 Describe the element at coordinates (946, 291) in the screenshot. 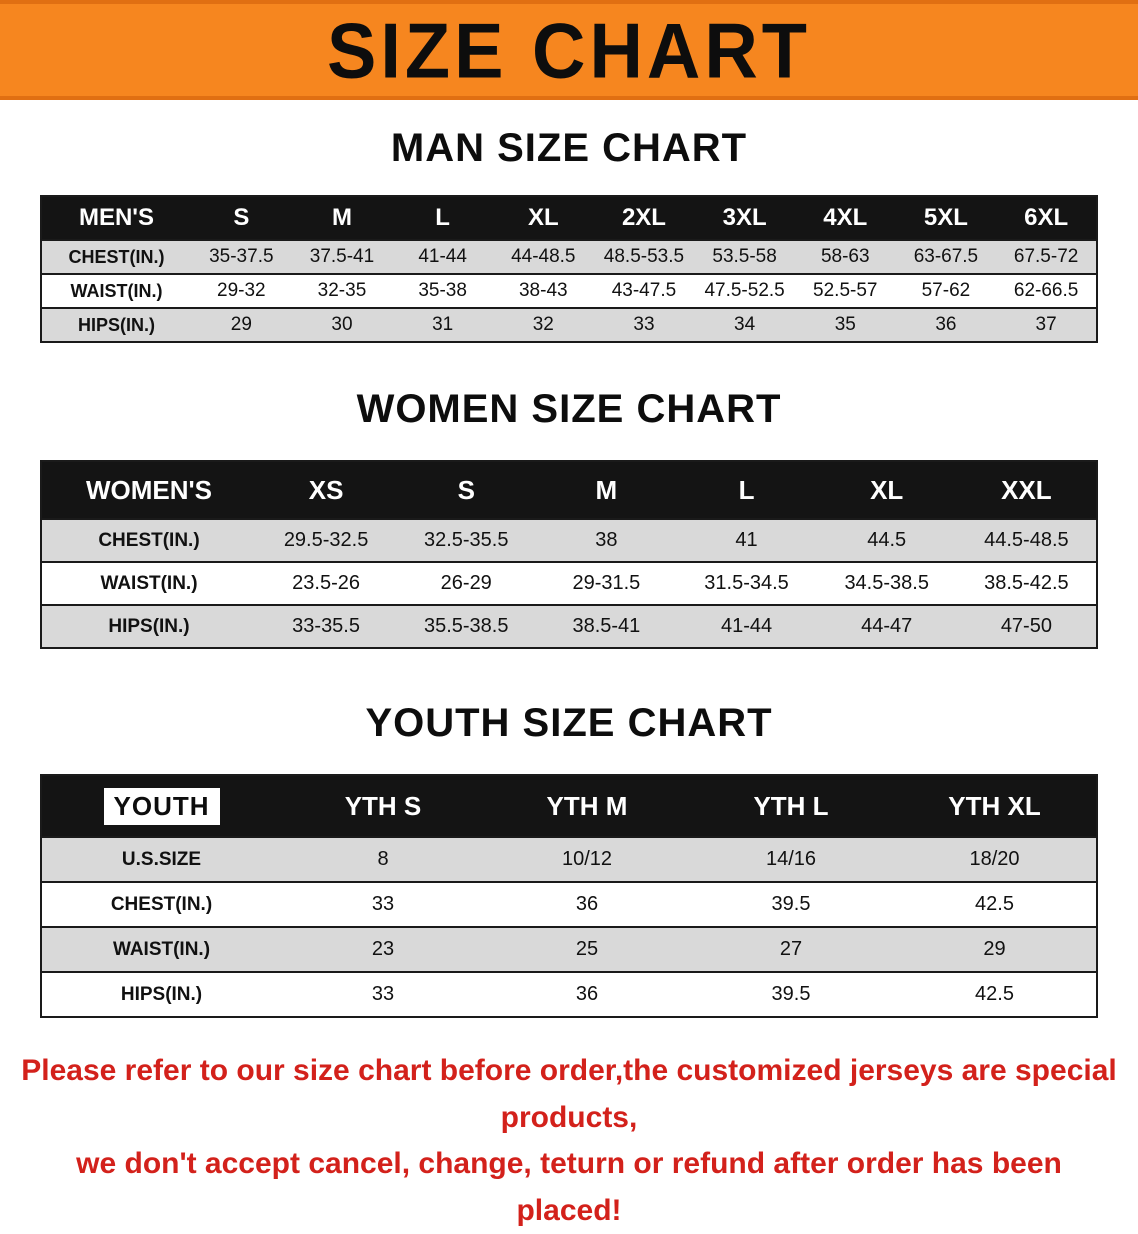

I see `size-value: 57-62` at that location.